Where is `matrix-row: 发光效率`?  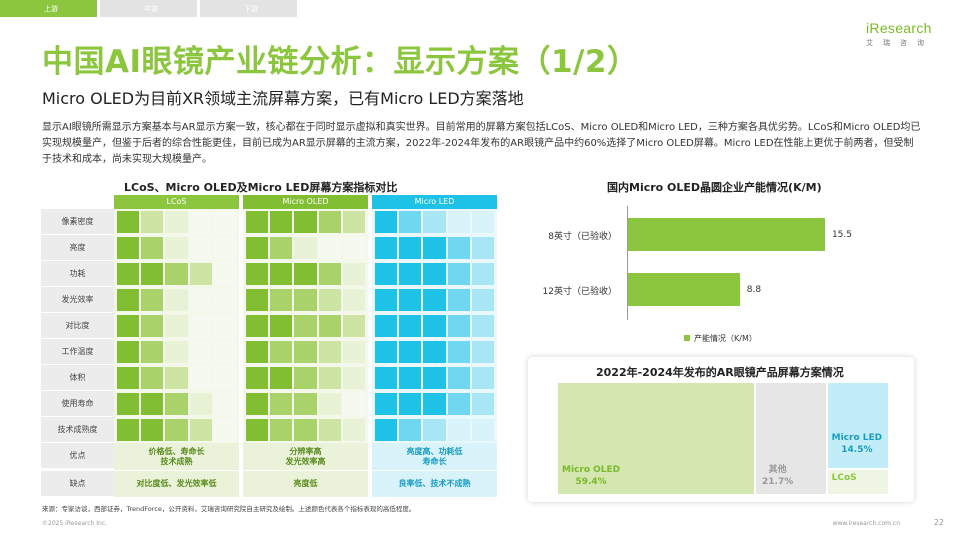
matrix-row: 发光效率 is located at coordinates (269, 300).